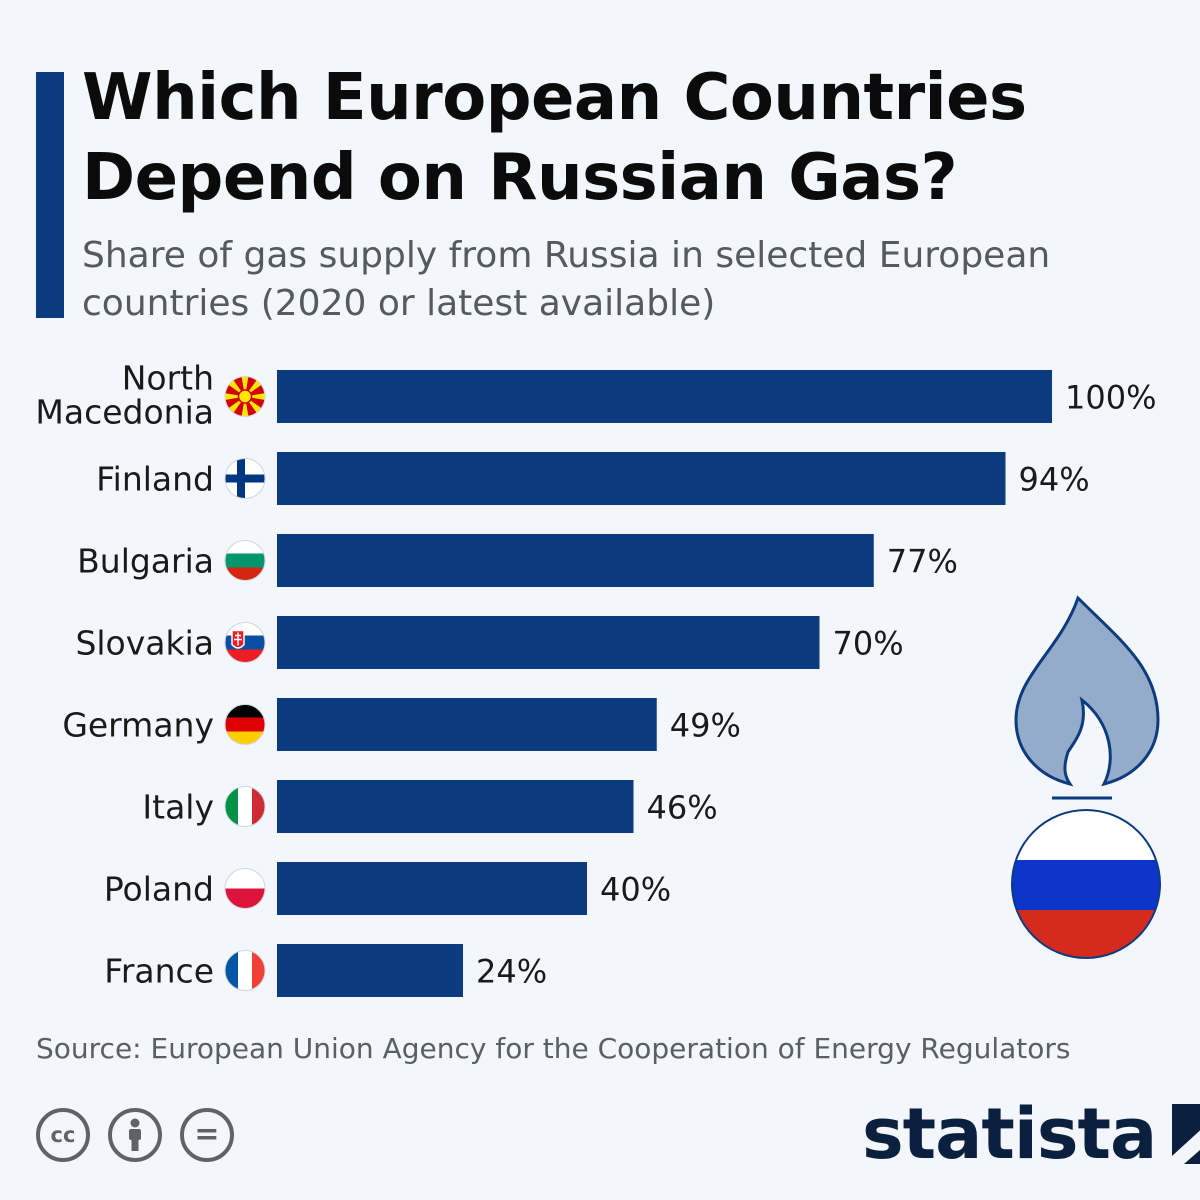 The height and width of the screenshot is (1200, 1200). I want to click on value-label: 46%, so click(682, 808).